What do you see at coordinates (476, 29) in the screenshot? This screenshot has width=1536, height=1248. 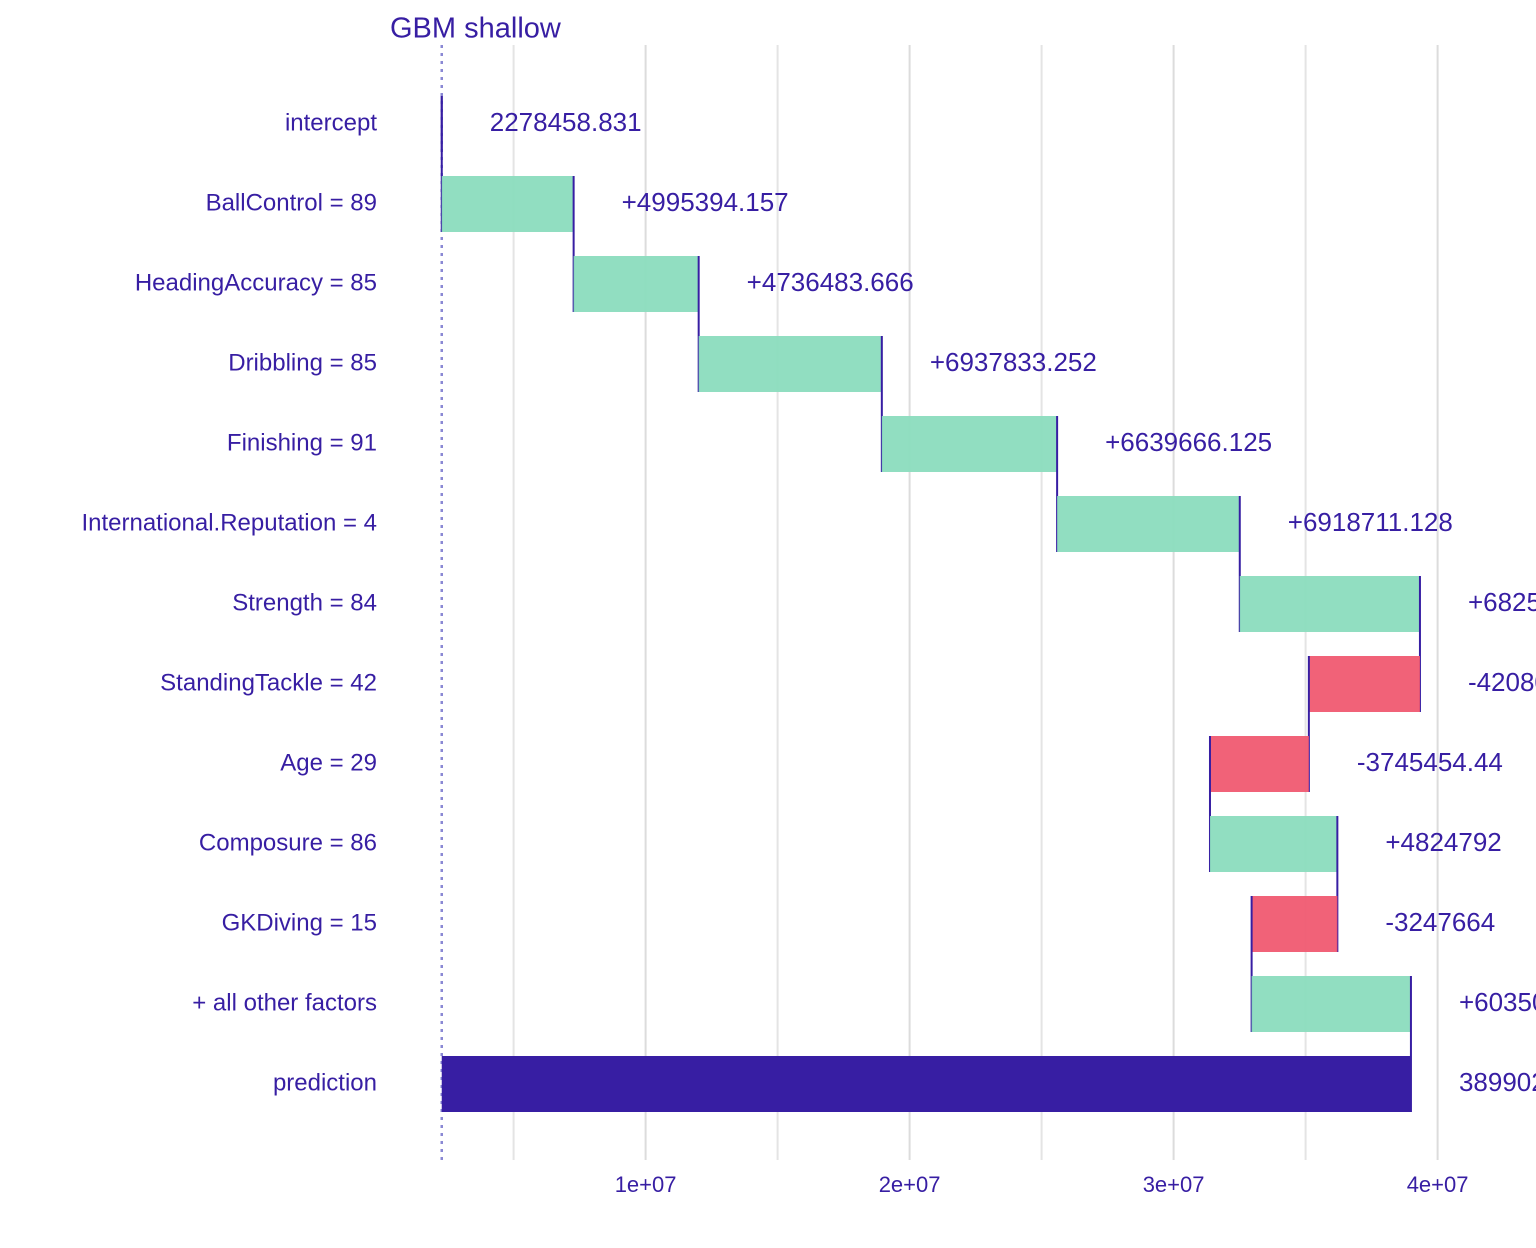 I see `chart-title: GBM shallow` at bounding box center [476, 29].